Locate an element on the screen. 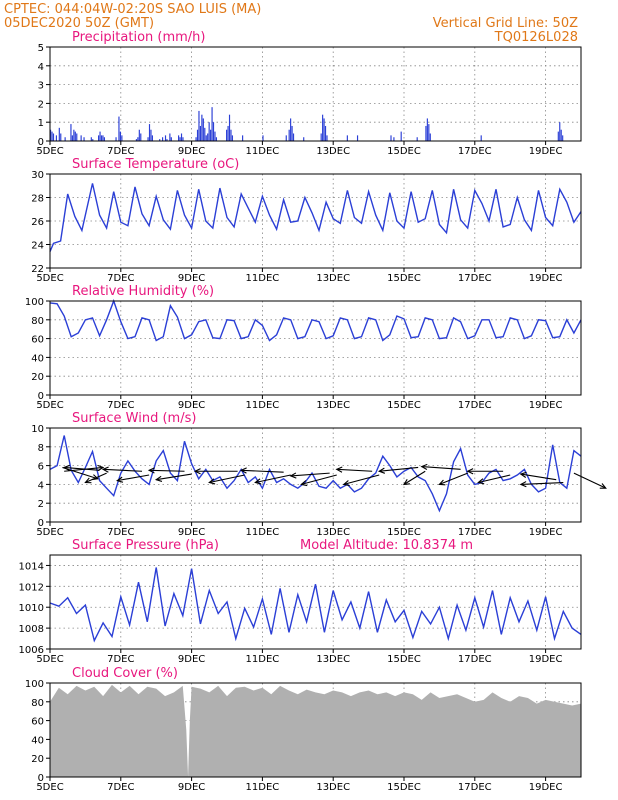  pressure-series-line is located at coordinates (315, 605).